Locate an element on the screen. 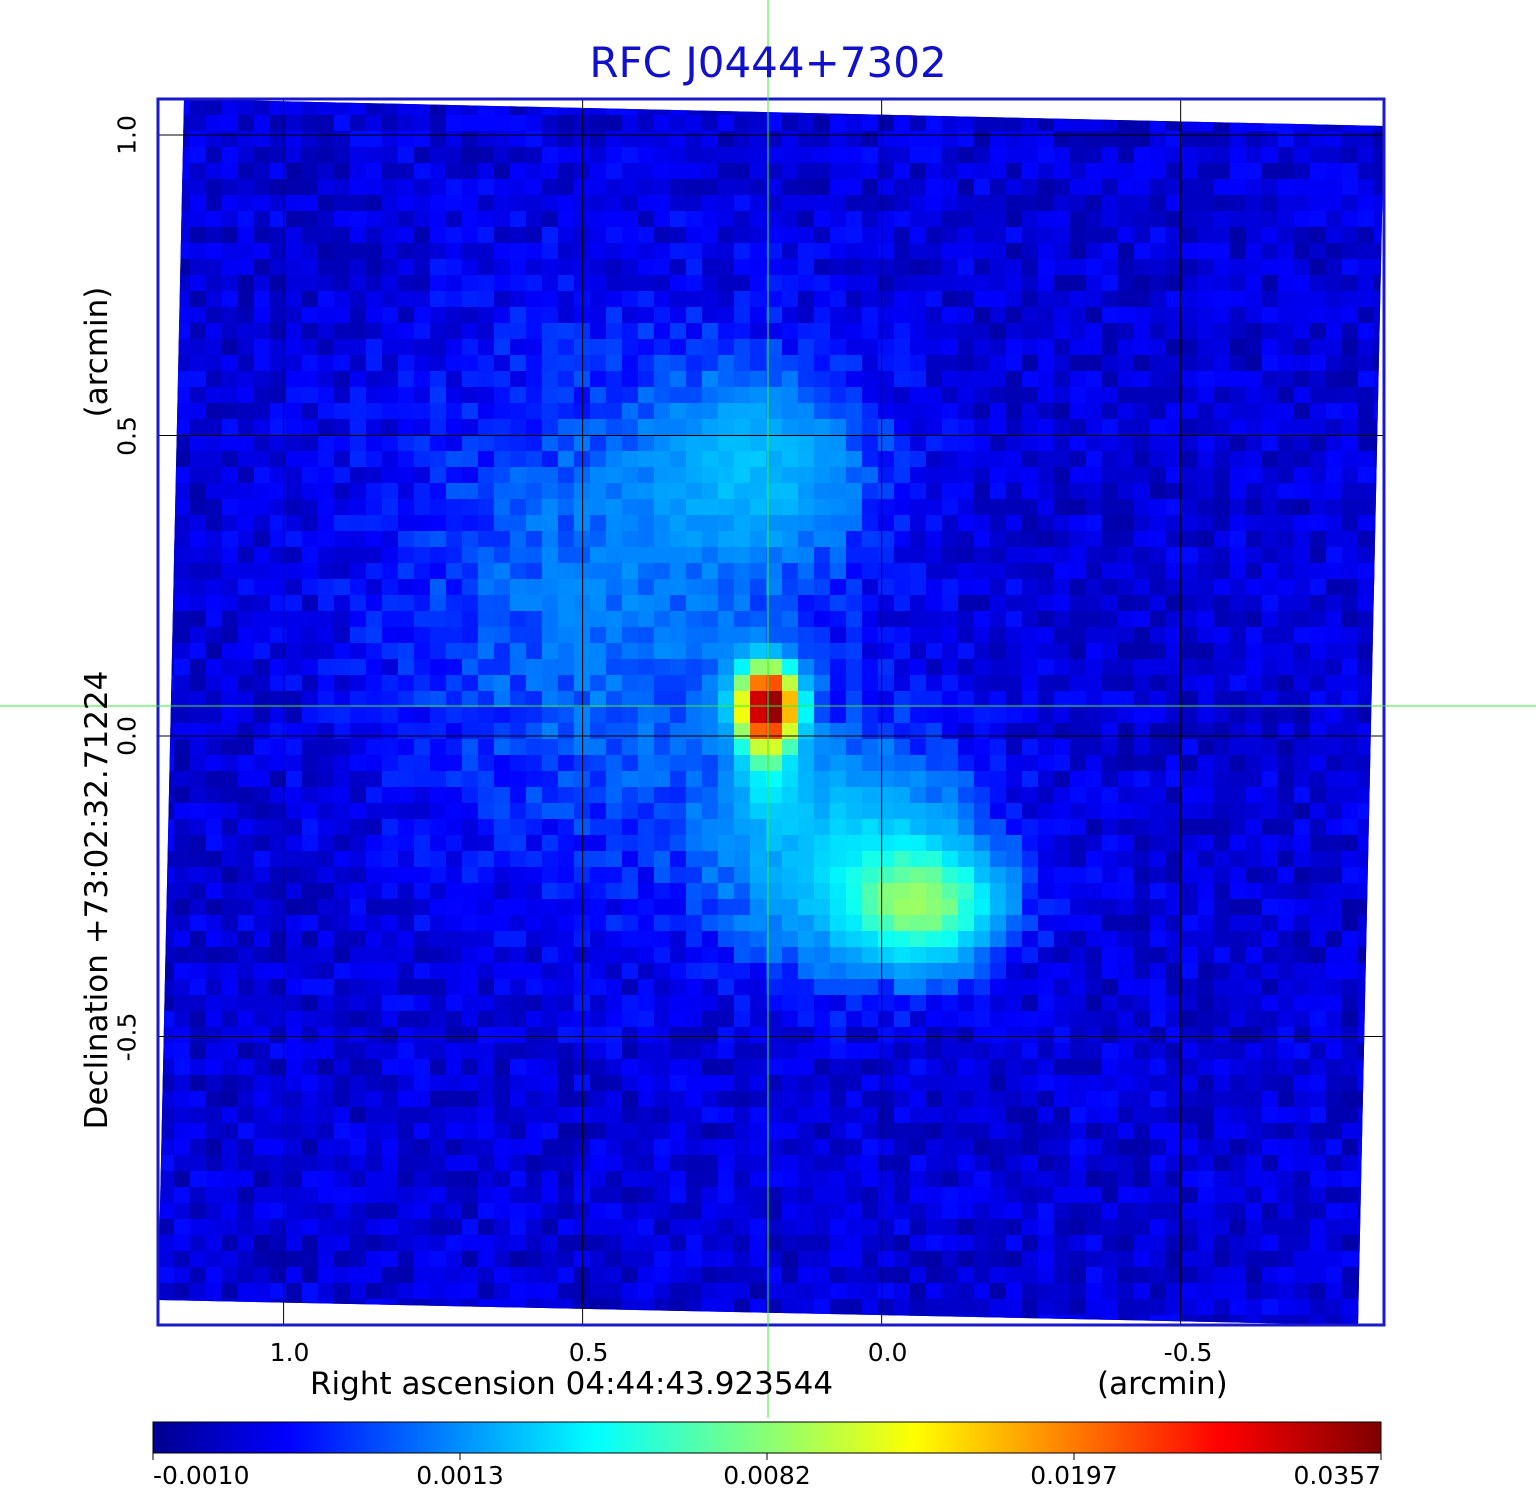 This screenshot has height=1511, width=1536. chart-title: RFC J0444+7302 is located at coordinates (768, 62).